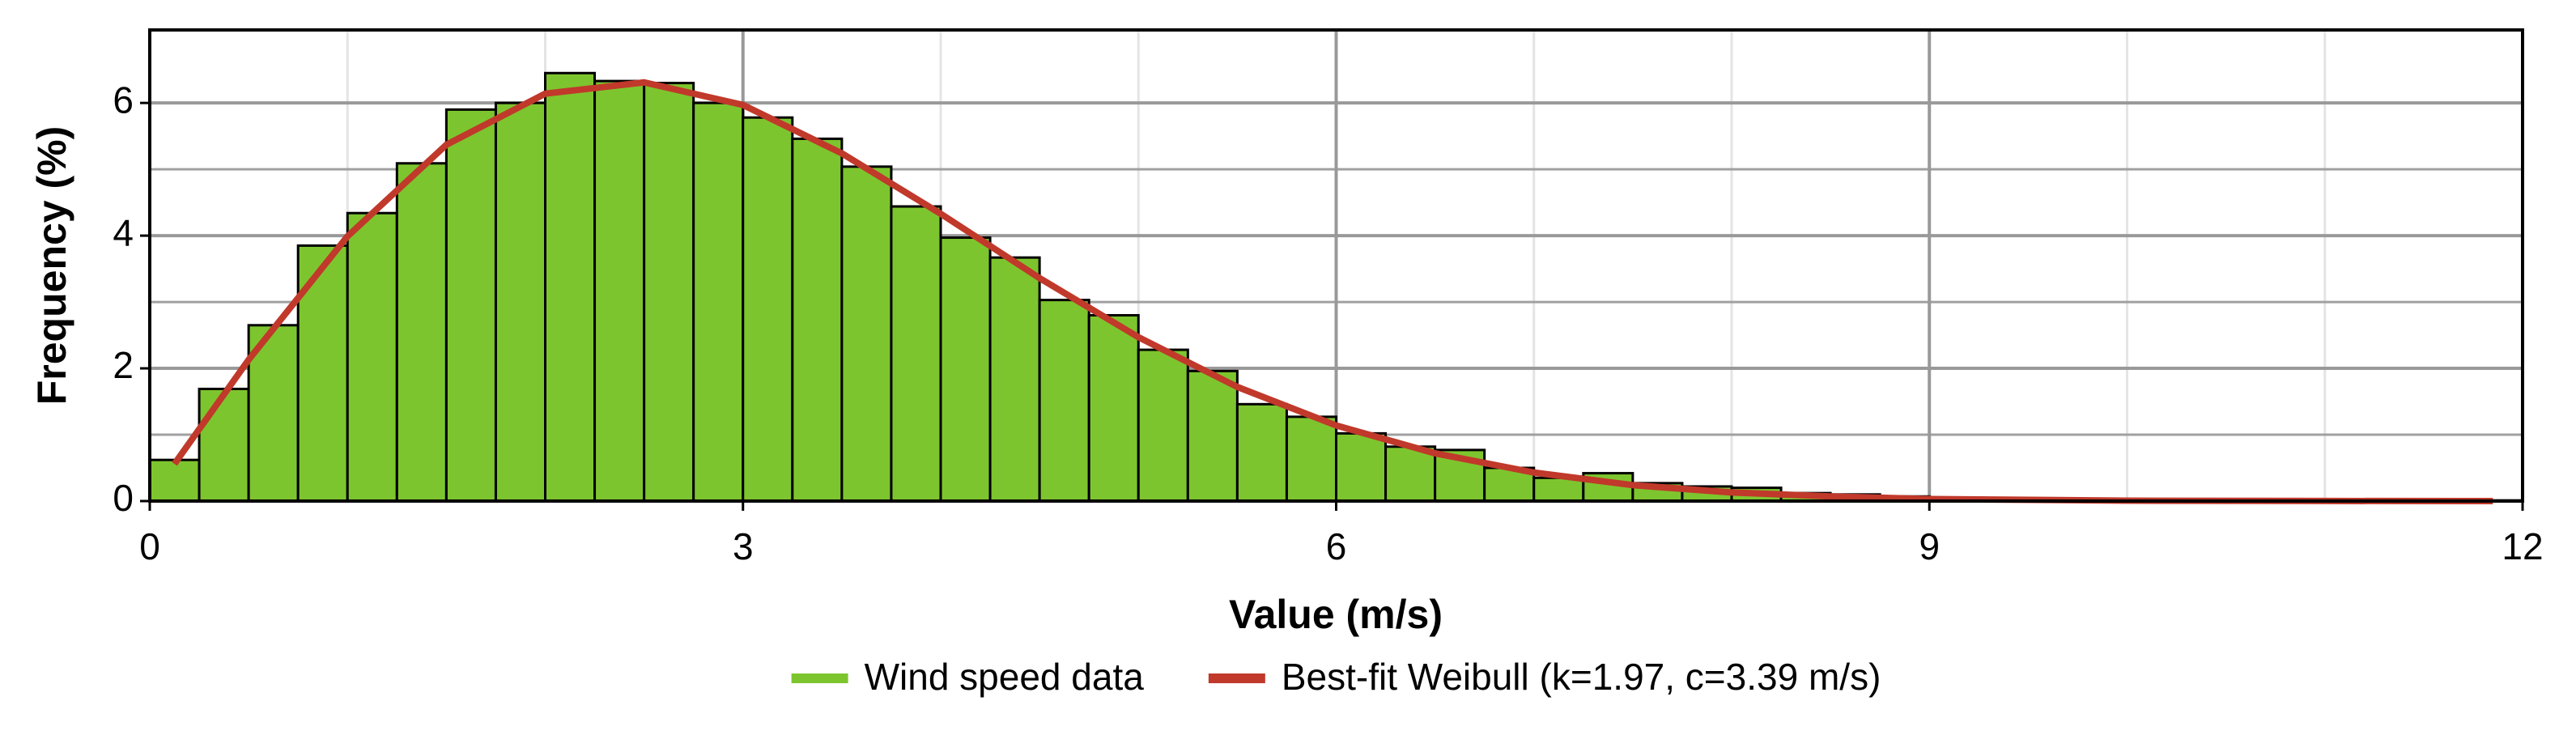 Image resolution: width=2576 pixels, height=735 pixels. Describe the element at coordinates (124, 100) in the screenshot. I see `y-tick-label: 6` at that location.